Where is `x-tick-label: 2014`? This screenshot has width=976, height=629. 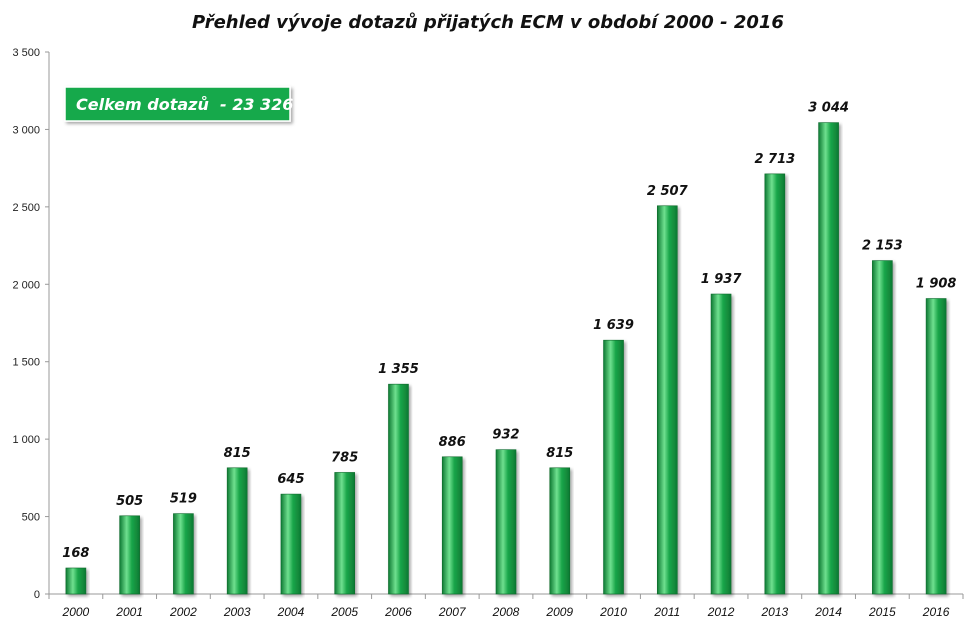 x-tick-label: 2014 is located at coordinates (828, 612).